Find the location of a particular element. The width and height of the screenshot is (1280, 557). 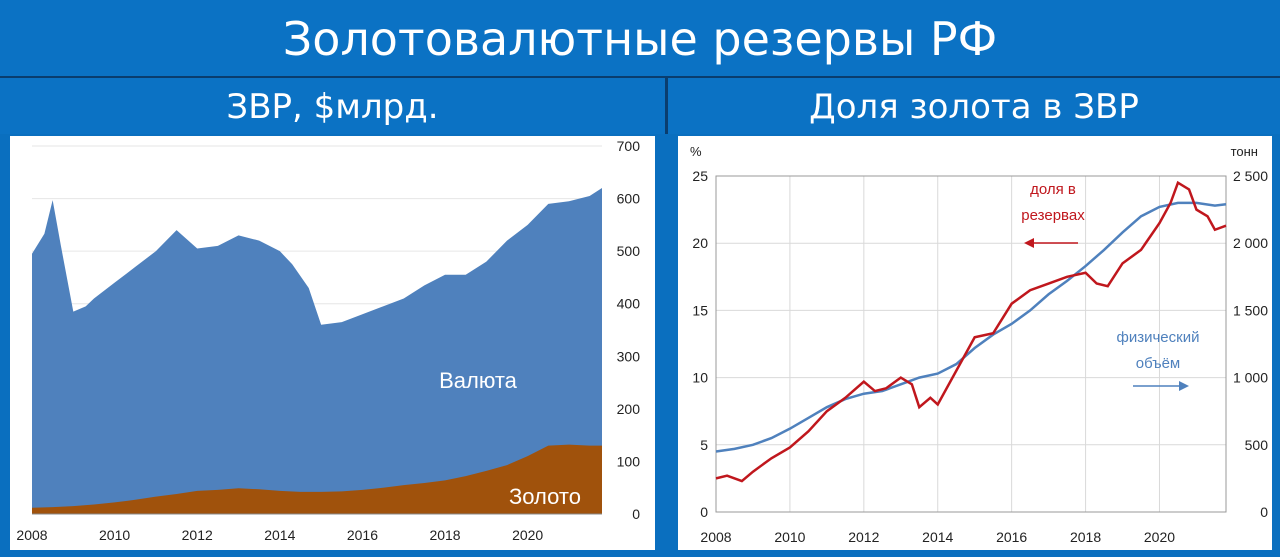

page-title: Золотовалютные резервы РФ is located at coordinates (640, 39).